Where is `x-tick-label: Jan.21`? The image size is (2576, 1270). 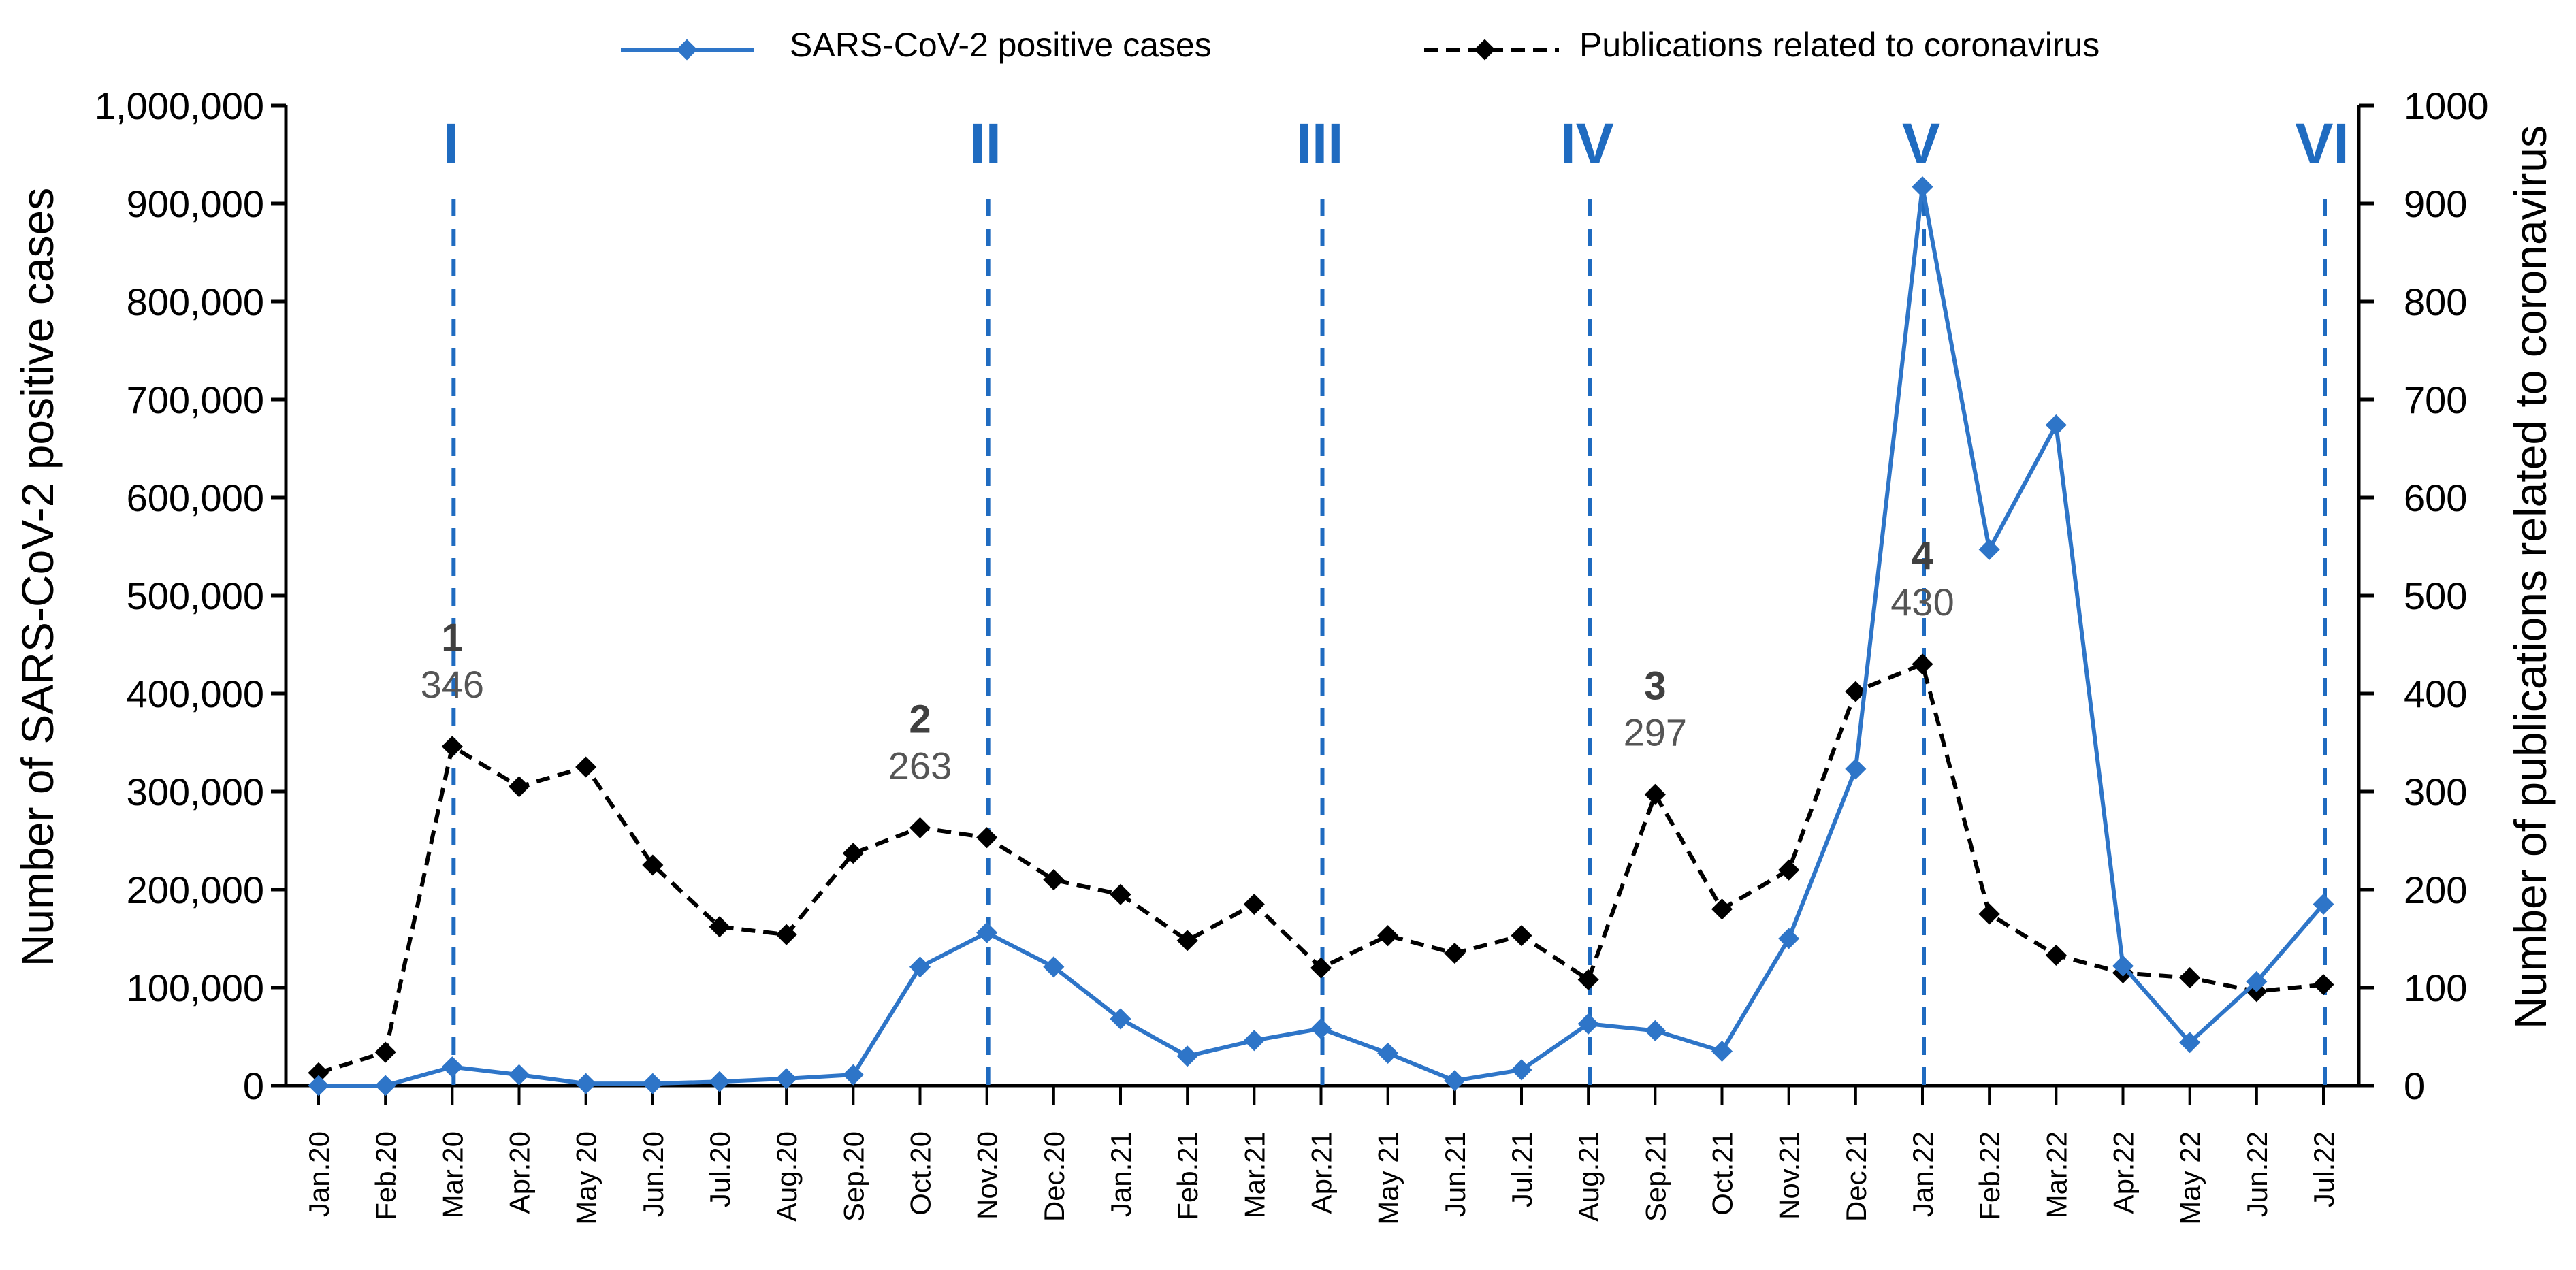
x-tick-label: Jan.21 is located at coordinates (1121, 1174).